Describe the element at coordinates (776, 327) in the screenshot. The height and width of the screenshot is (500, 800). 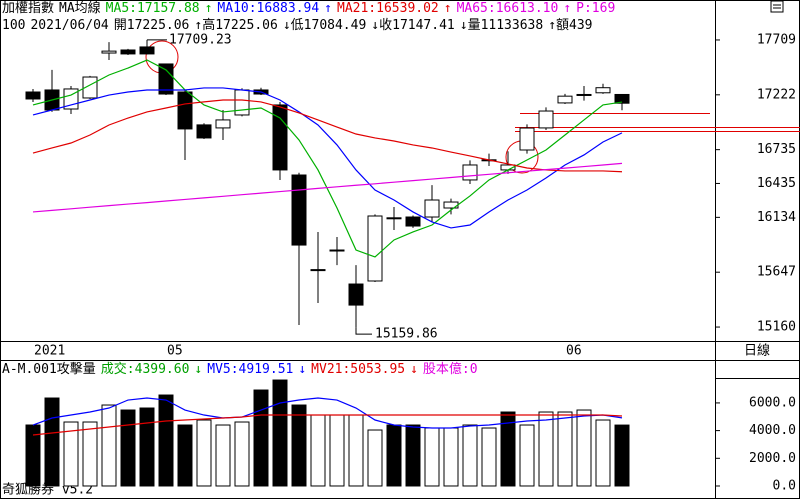
I see `y-tick-label: 15160` at that location.